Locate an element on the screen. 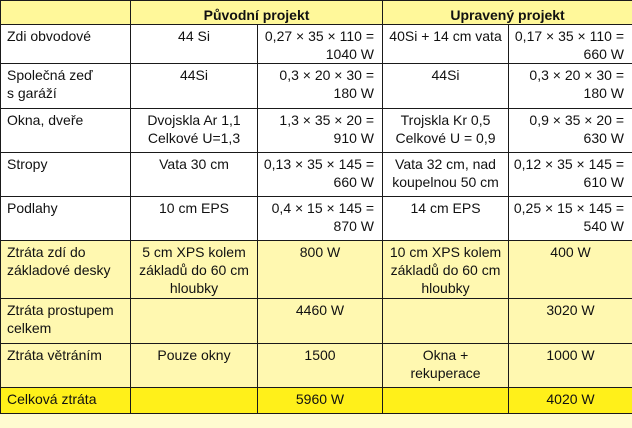 This screenshot has width=632, height=428. header-blank is located at coordinates (65, 12).